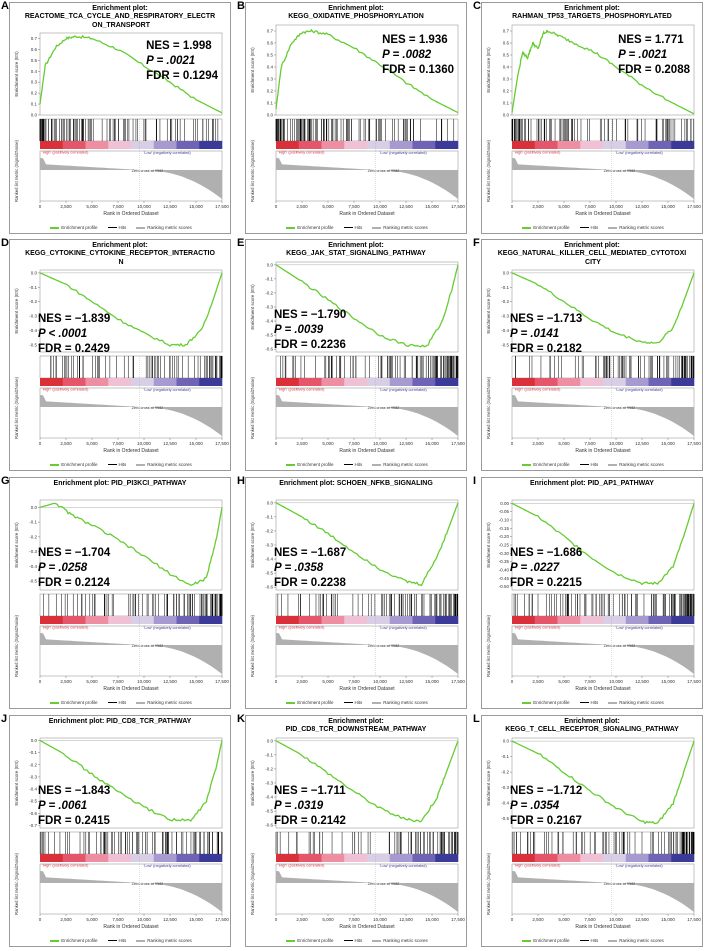 Image resolution: width=709 pixels, height=951 pixels. Describe the element at coordinates (592, 483) in the screenshot. I see `plot-title: Enrichment plot: PID_AP1_PATHWAY` at that location.